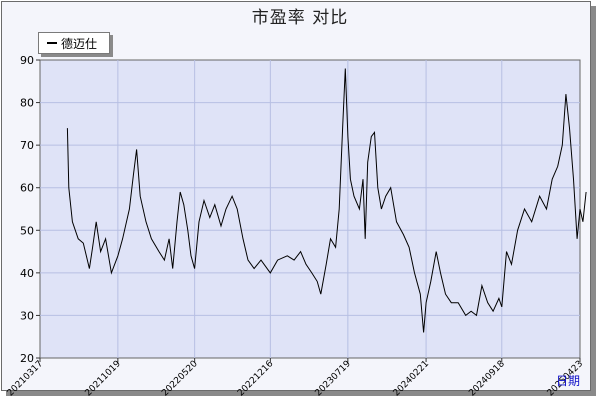 The height and width of the screenshot is (400, 600). Describe the element at coordinates (27, 60) in the screenshot. I see `y-tick-label: 90` at that location.